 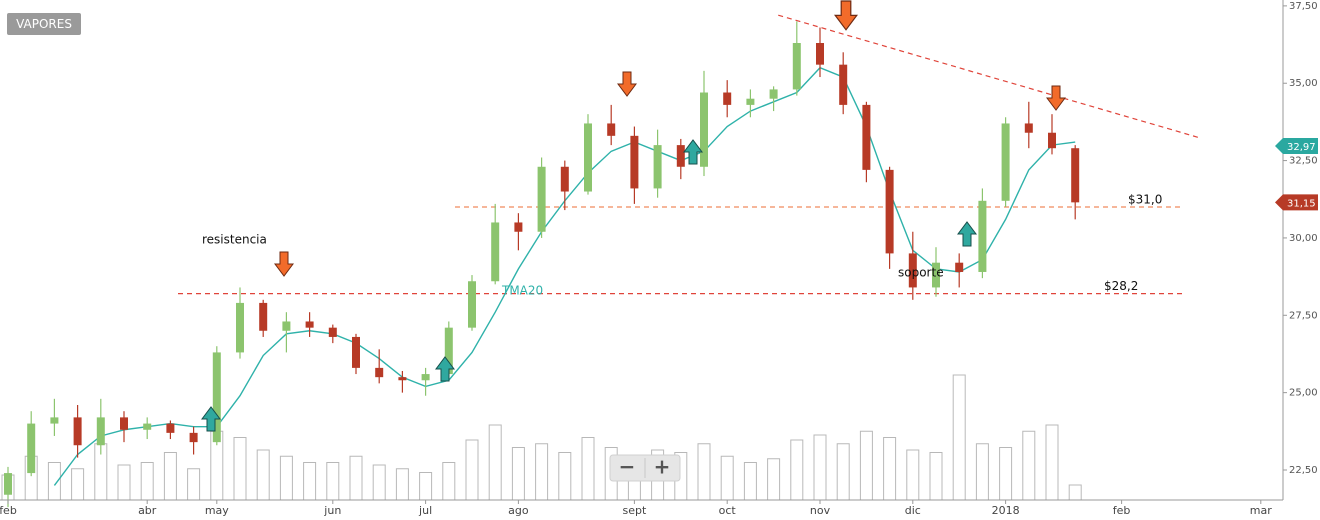 What do you see at coordinates (147, 510) in the screenshot?
I see `x-tick-label: abr` at bounding box center [147, 510].